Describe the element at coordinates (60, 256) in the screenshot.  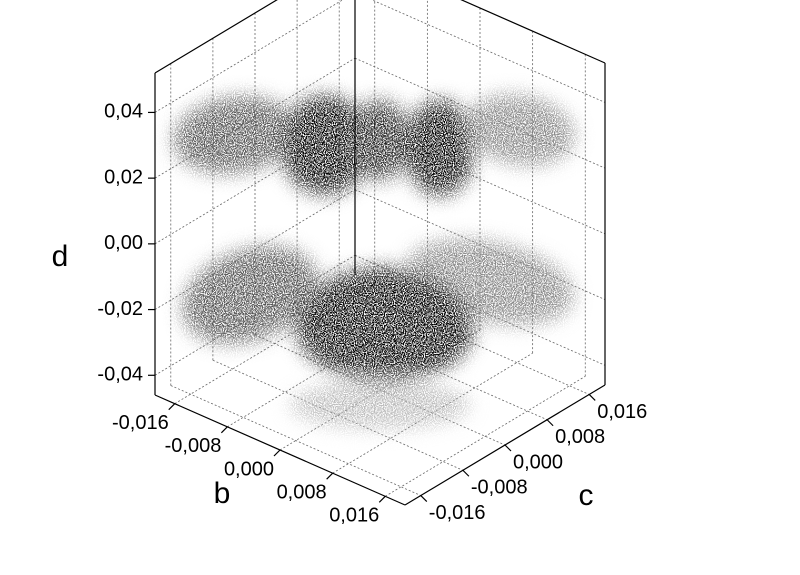
I see `z-axis-label: d` at that location.